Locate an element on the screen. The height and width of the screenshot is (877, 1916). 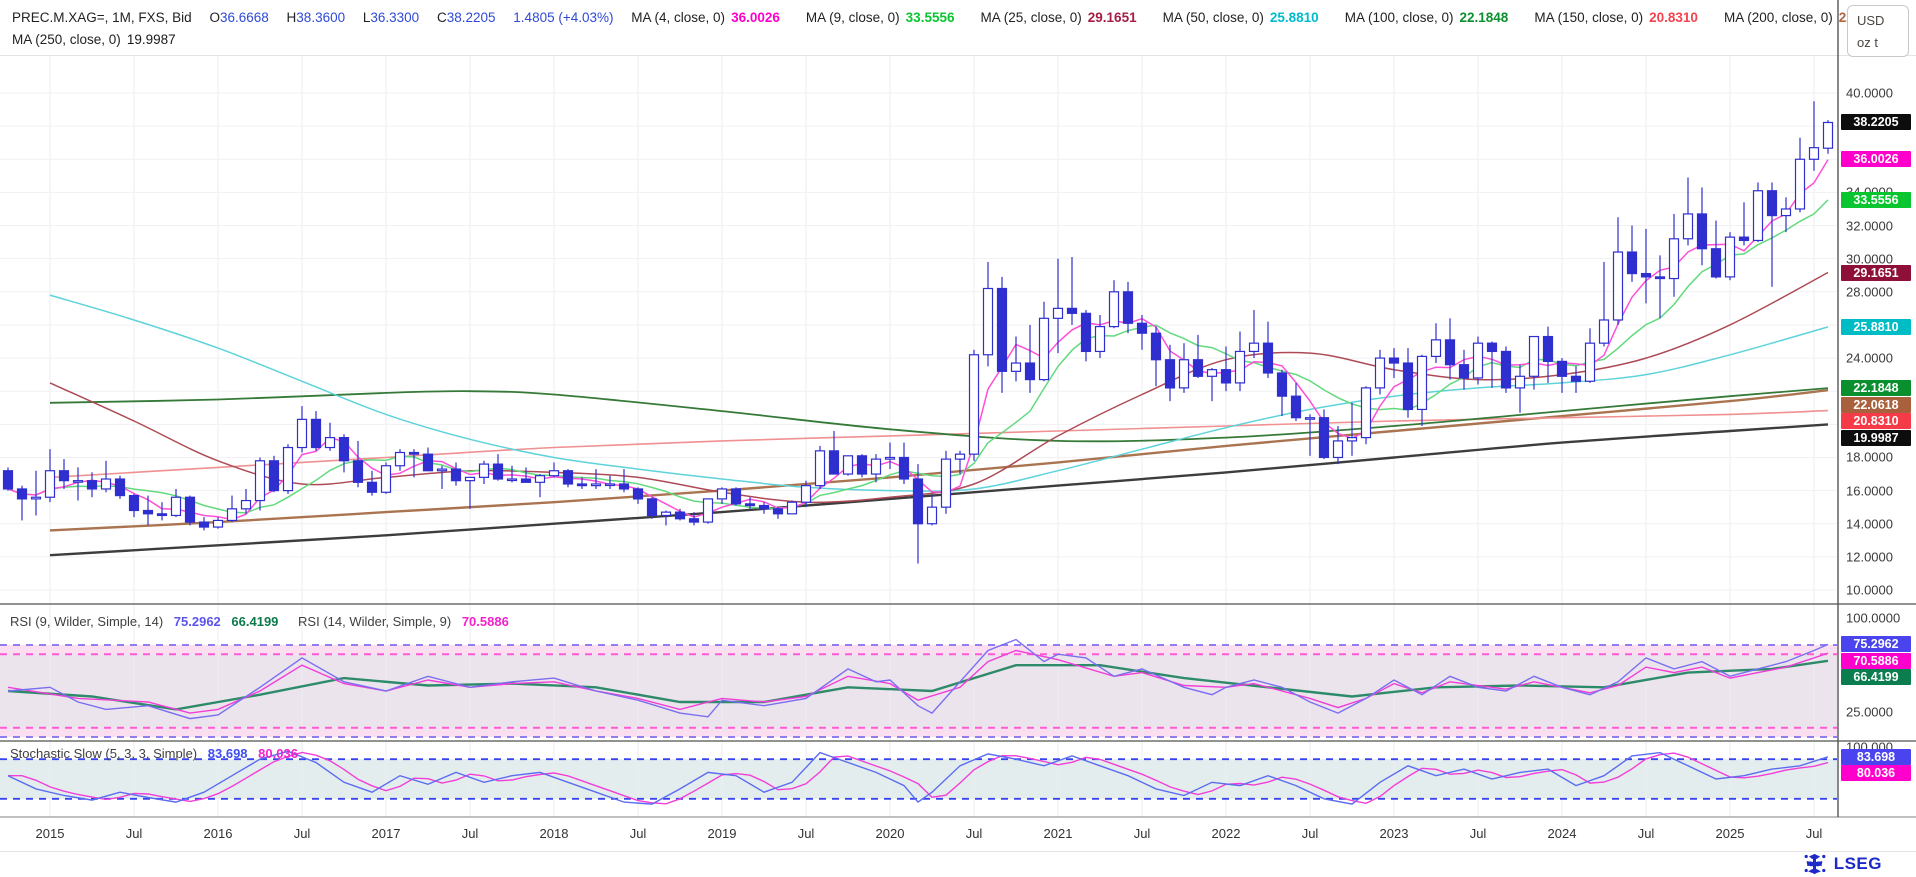
ma-legend-item: MA (50, close, 0) 25.8810 is located at coordinates (1240, 17).